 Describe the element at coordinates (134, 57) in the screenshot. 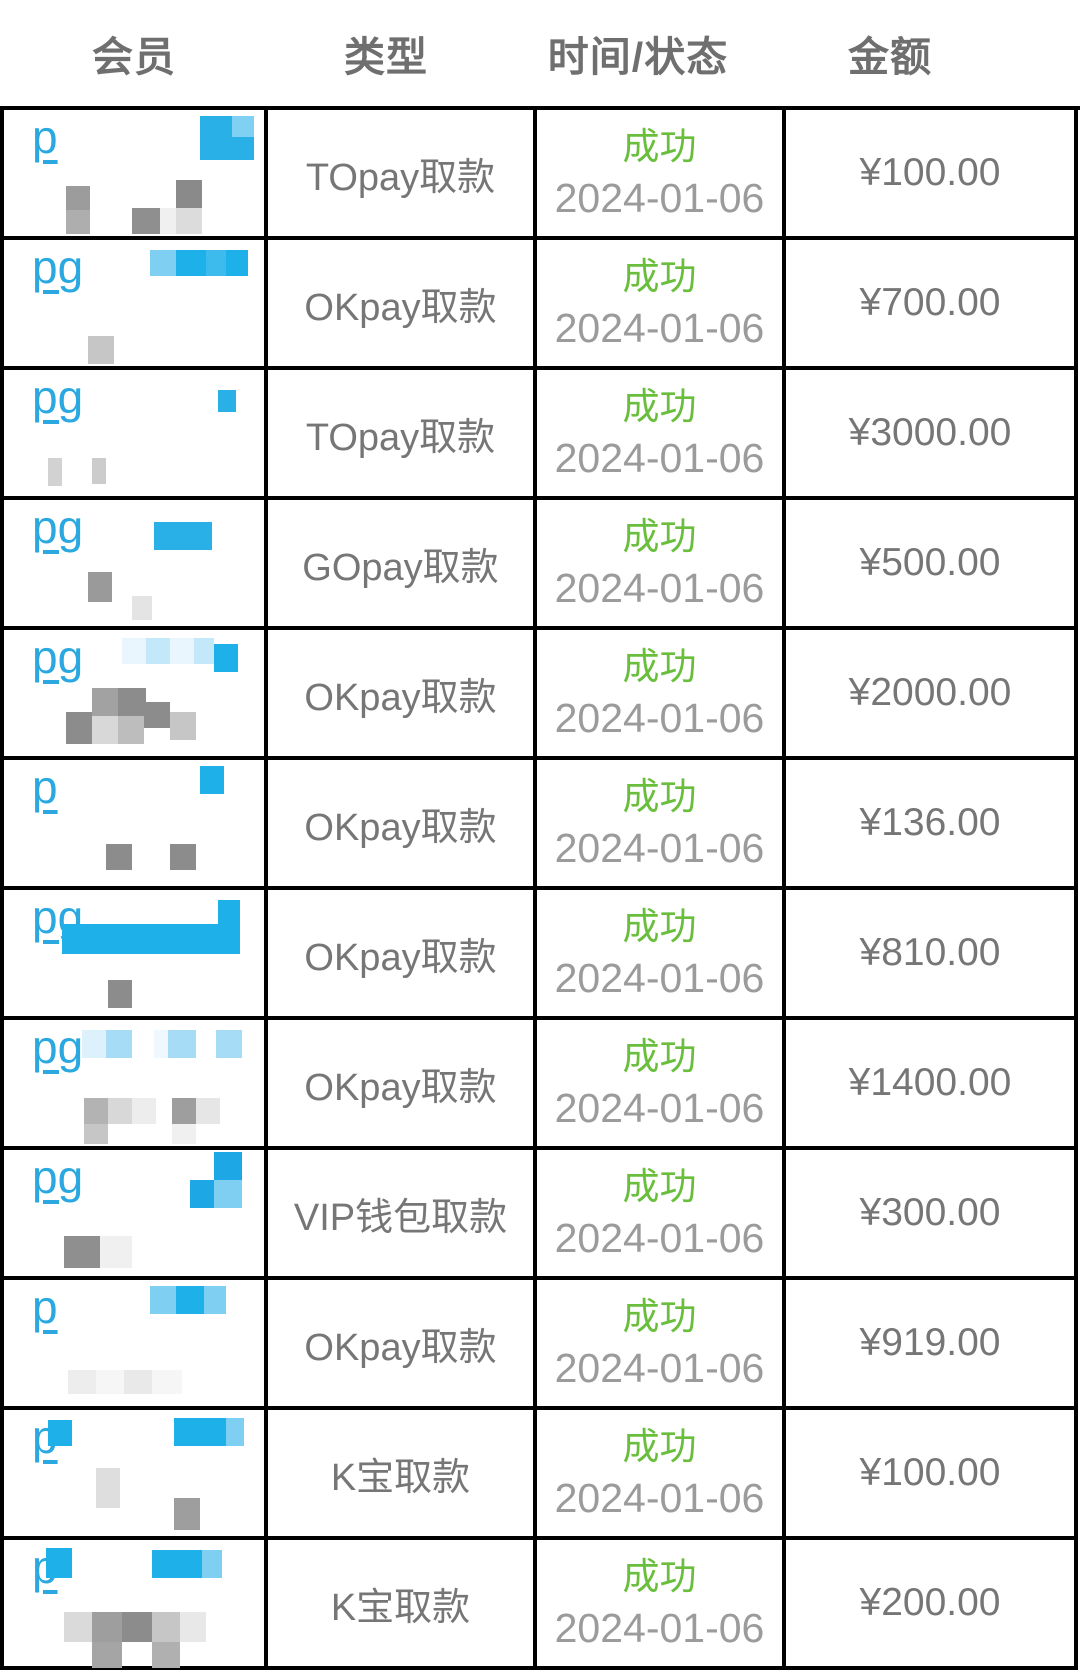

I see `header-member: 会员` at that location.